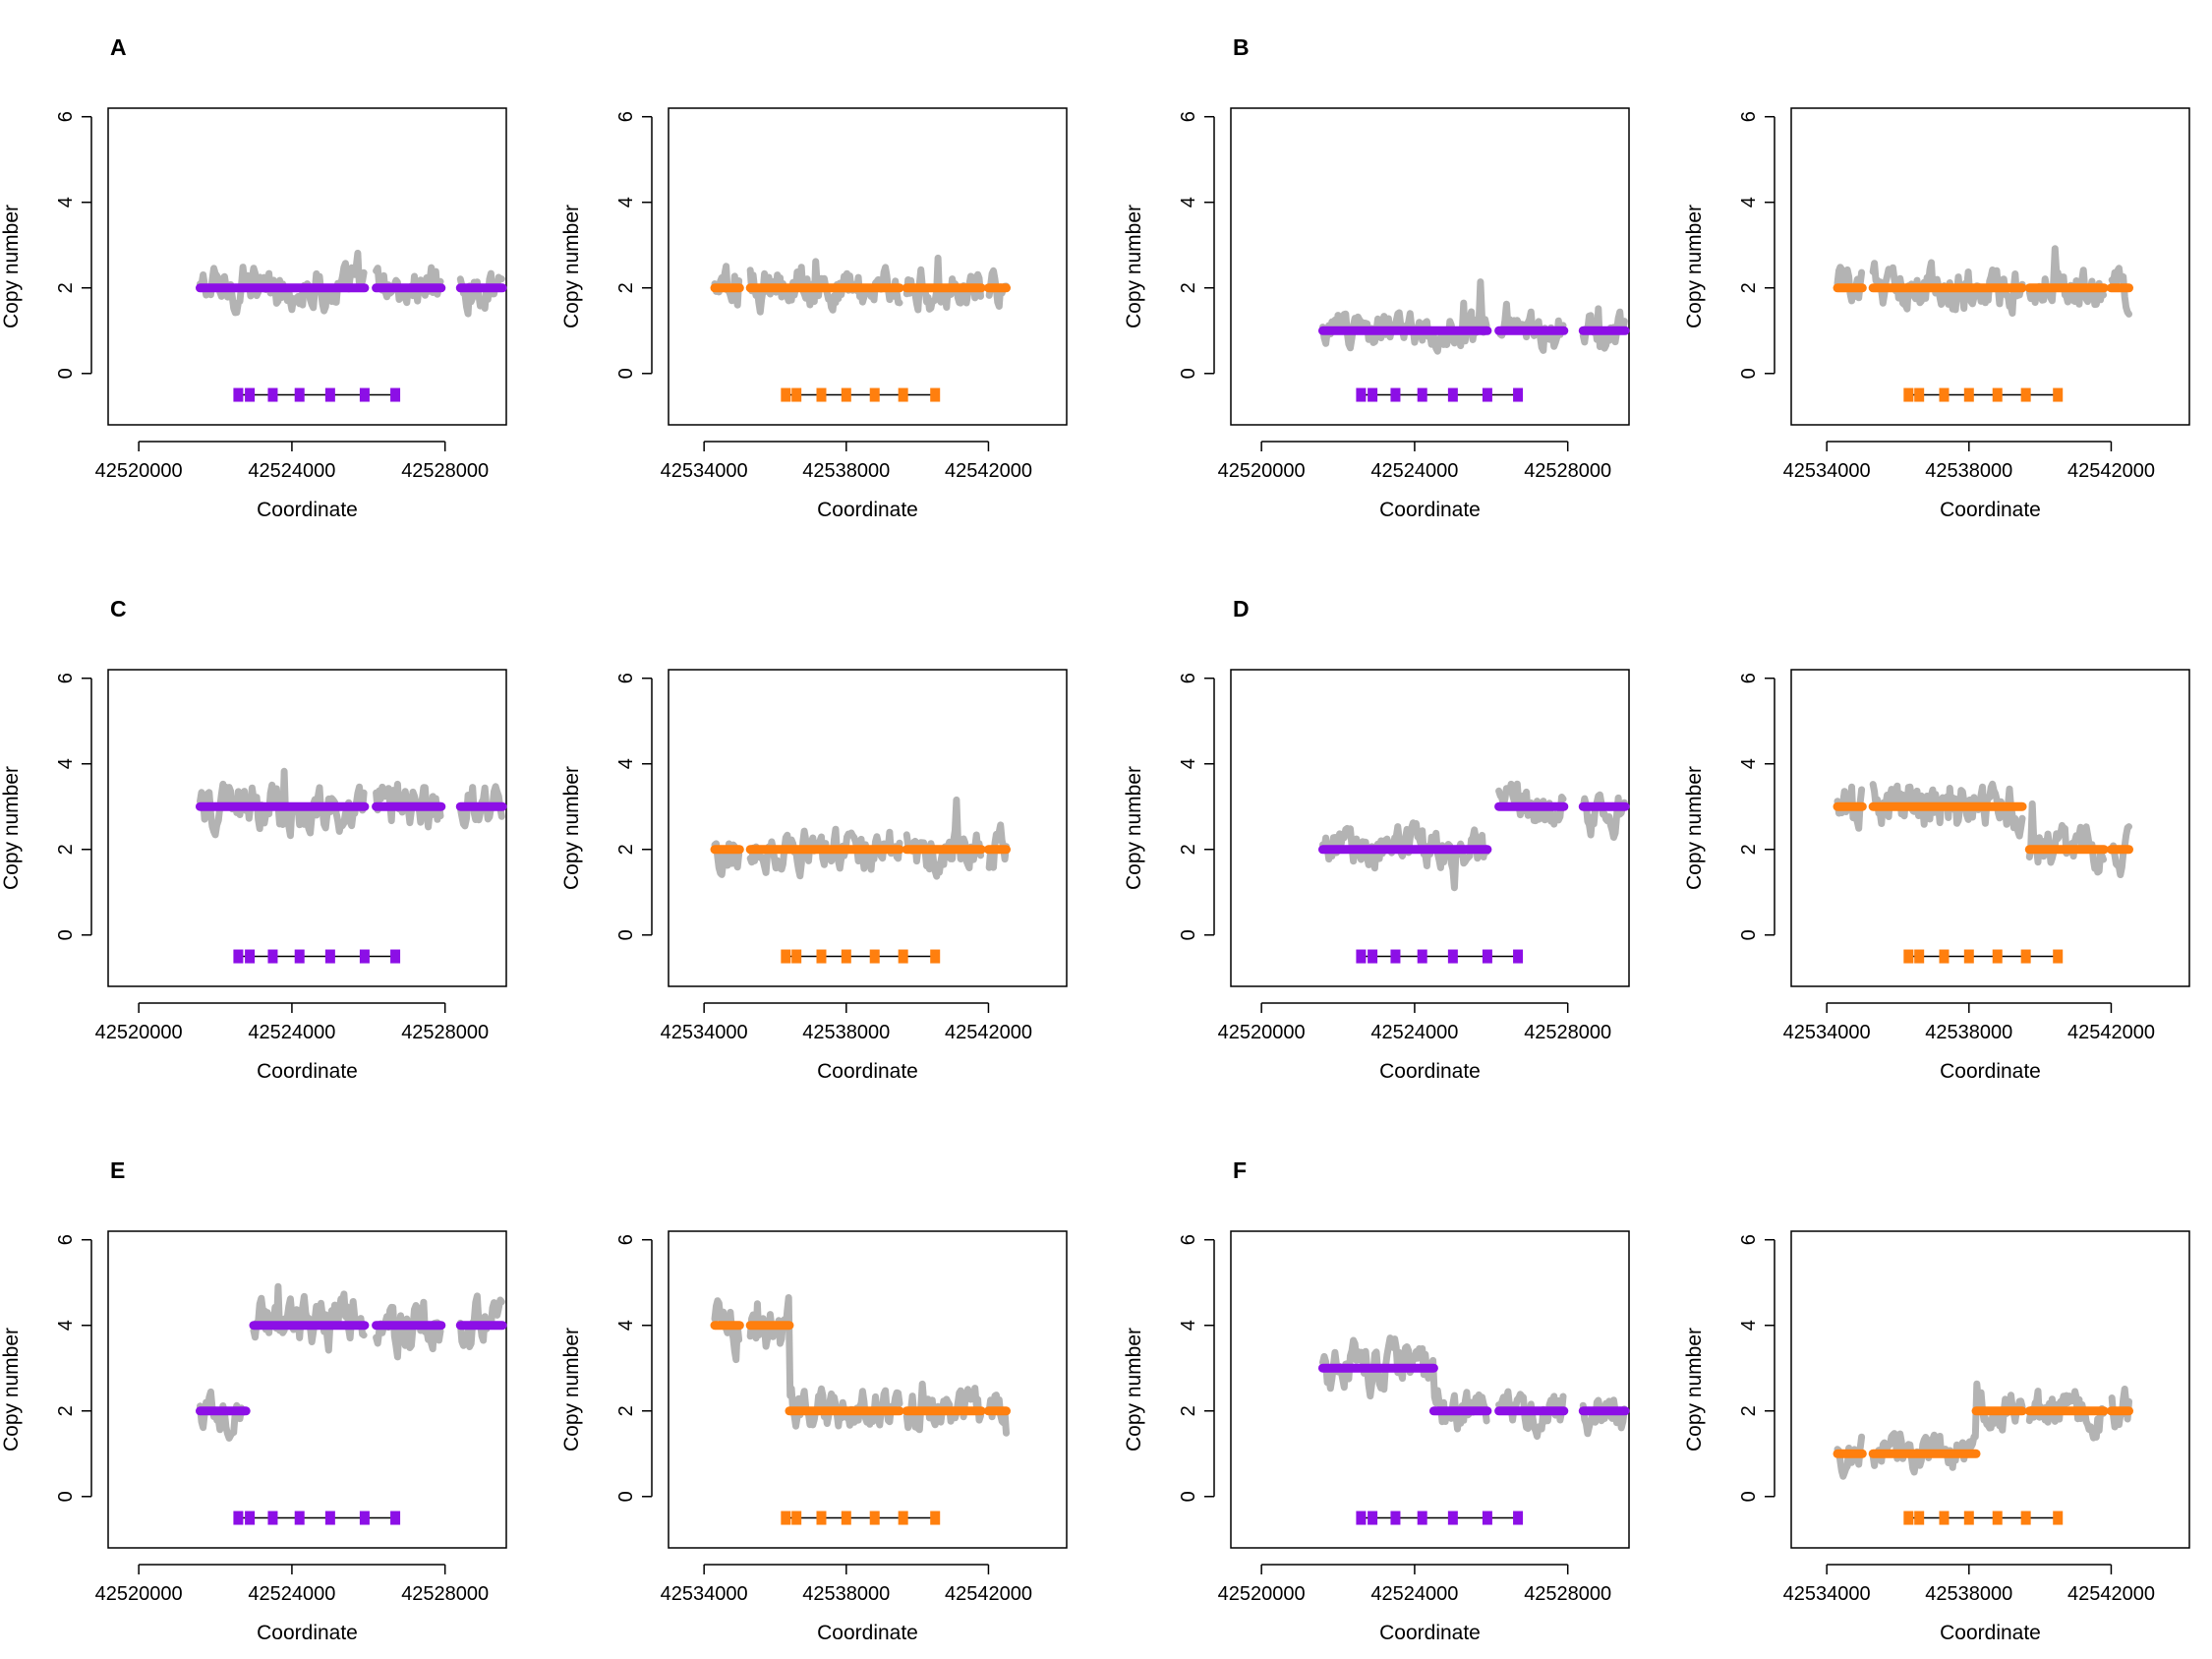 Image resolution: width=2212 pixels, height=1659 pixels. What do you see at coordinates (1568, 1594) in the screenshot?
I see `x-tick-label: 42528000` at bounding box center [1568, 1594].